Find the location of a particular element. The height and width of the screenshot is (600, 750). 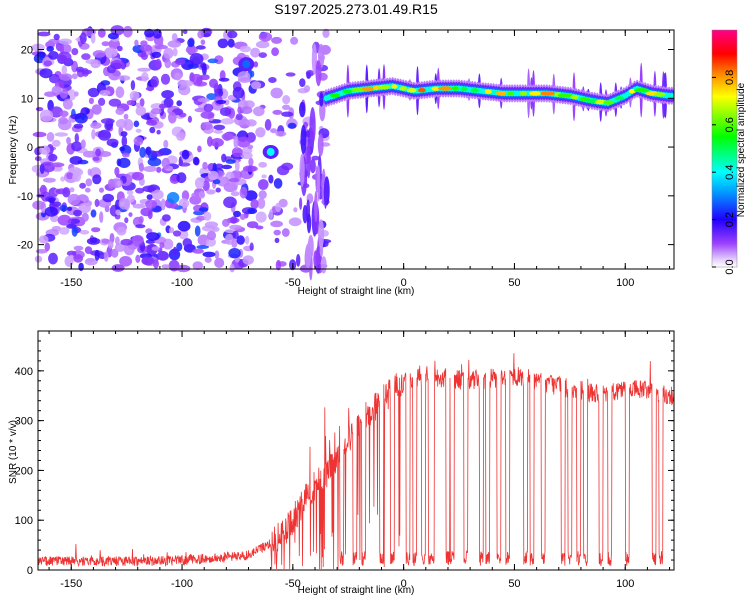

x-tick-label: -100 is located at coordinates (182, 283).